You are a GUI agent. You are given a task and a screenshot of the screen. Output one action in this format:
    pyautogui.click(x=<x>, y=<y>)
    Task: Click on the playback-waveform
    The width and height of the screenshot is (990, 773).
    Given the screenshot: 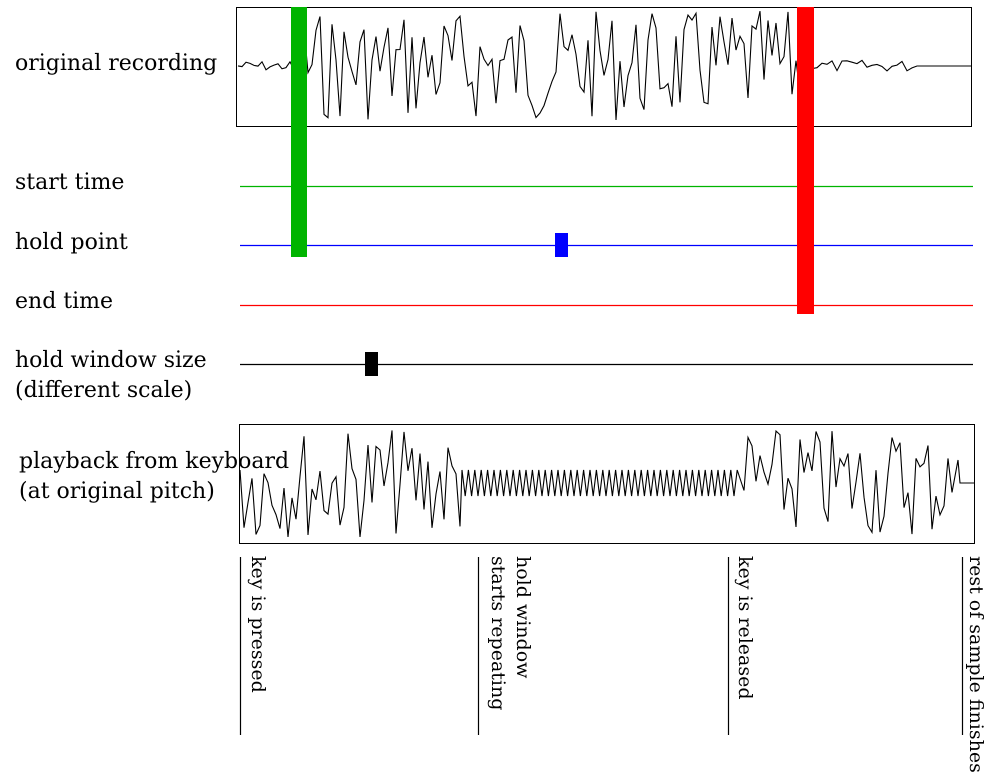 What is the action you would take?
    pyautogui.click(x=606, y=483)
    